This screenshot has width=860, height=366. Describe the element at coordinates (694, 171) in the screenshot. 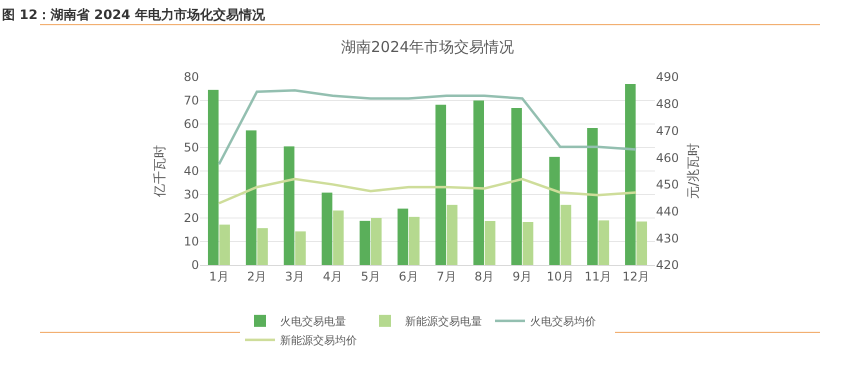

I see `y2-axis-title: 元/兆瓦时` at that location.